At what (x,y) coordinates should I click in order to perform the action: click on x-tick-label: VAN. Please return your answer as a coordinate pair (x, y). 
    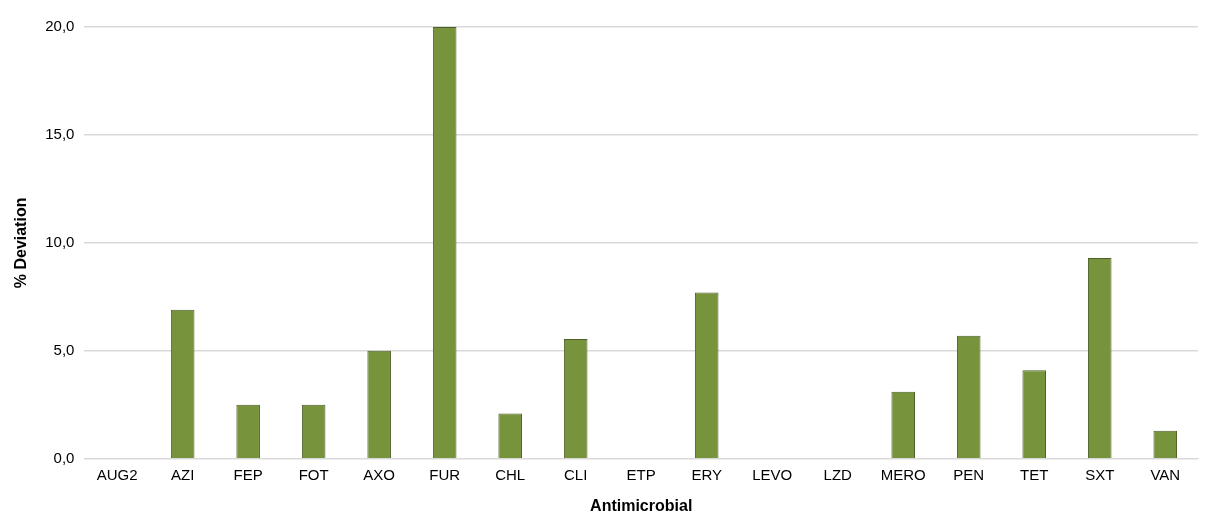
    Looking at the image, I should click on (1165, 474).